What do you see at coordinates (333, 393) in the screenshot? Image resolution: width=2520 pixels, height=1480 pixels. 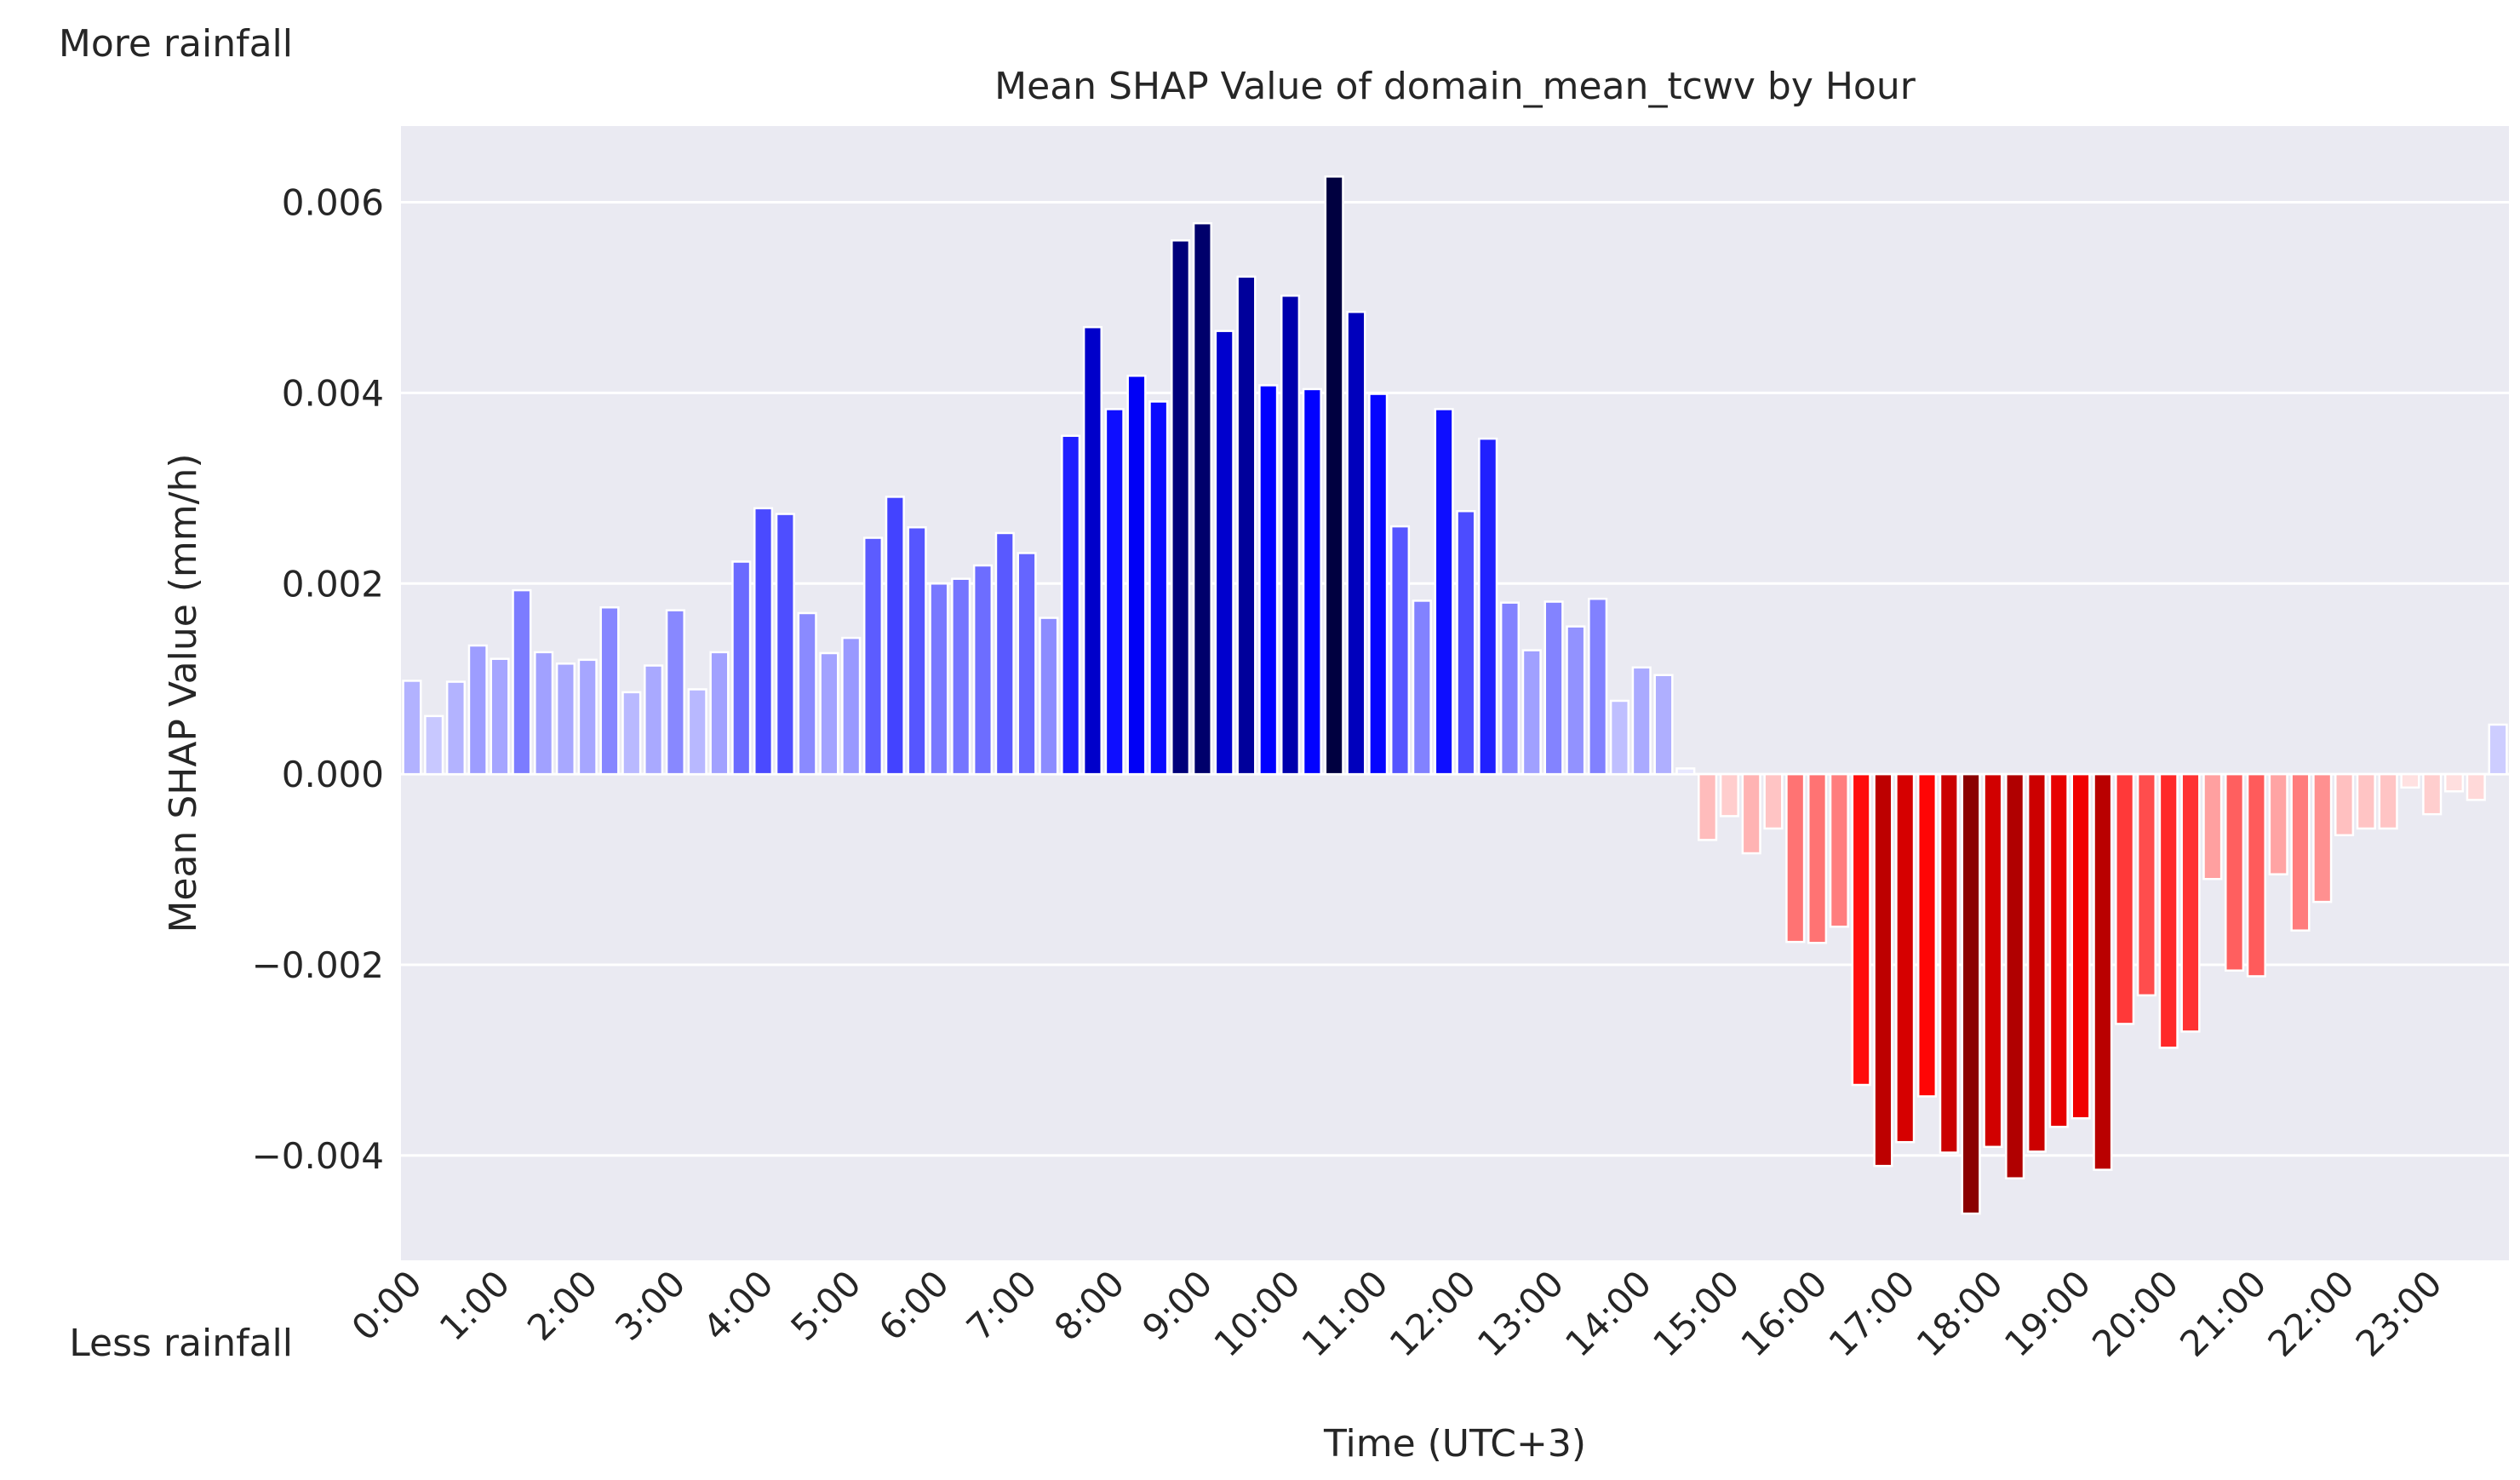 I see `y-tick-label: 0.004` at bounding box center [333, 393].